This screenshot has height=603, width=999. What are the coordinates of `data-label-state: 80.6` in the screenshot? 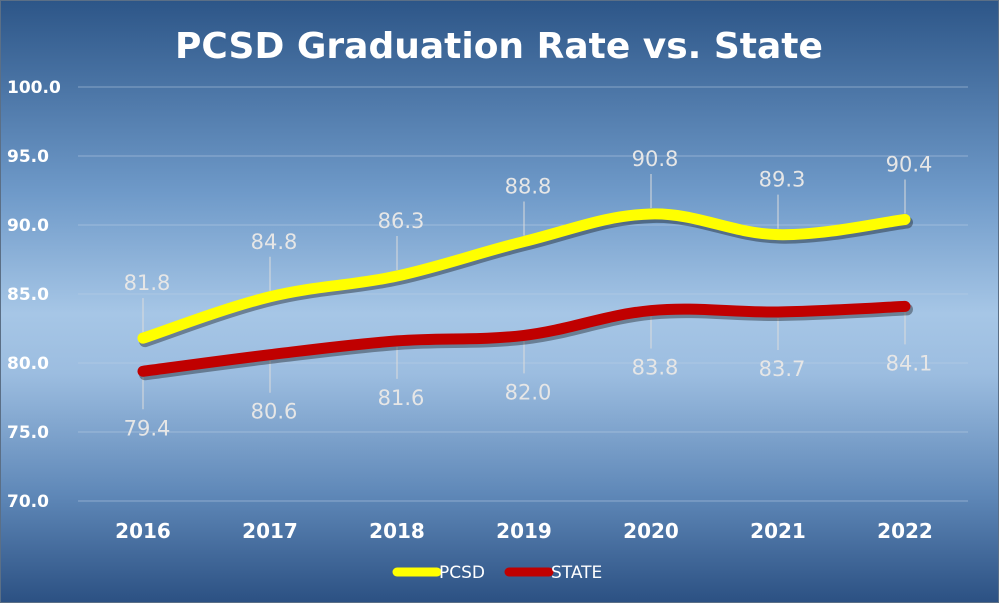 It's located at (274, 412).